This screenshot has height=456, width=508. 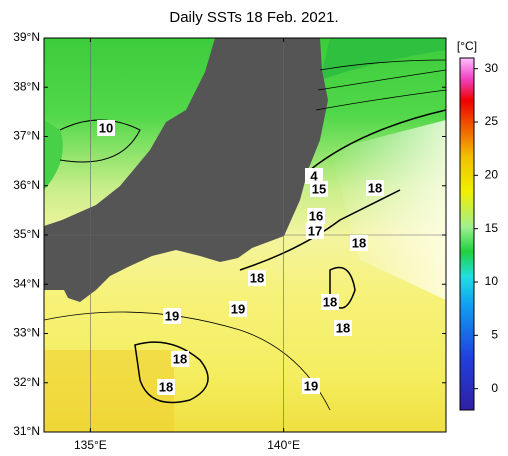 What do you see at coordinates (383, 59) in the screenshot?
I see `cold-sea` at bounding box center [383, 59].